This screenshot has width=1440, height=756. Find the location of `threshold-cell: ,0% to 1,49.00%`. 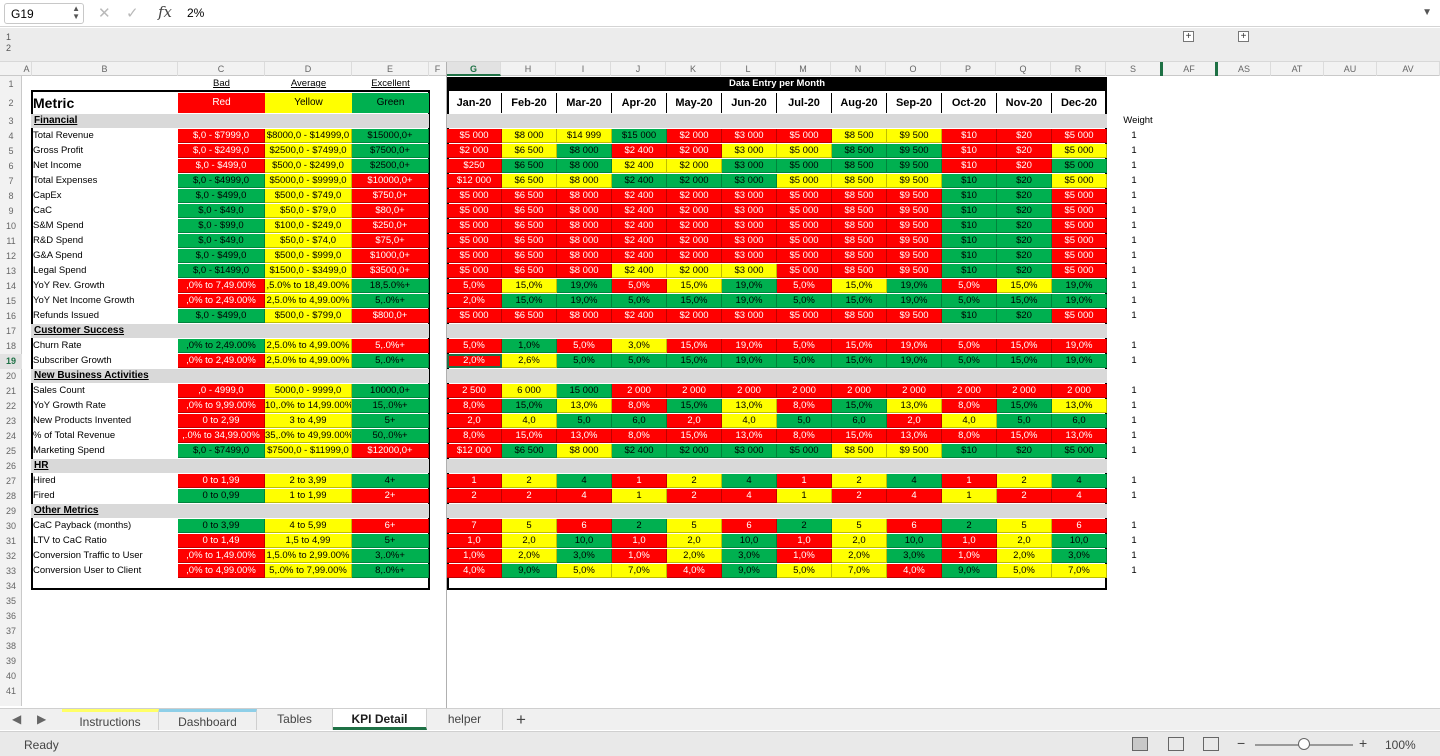

threshold-cell: ,0% to 1,49.00% is located at coordinates (221, 556).